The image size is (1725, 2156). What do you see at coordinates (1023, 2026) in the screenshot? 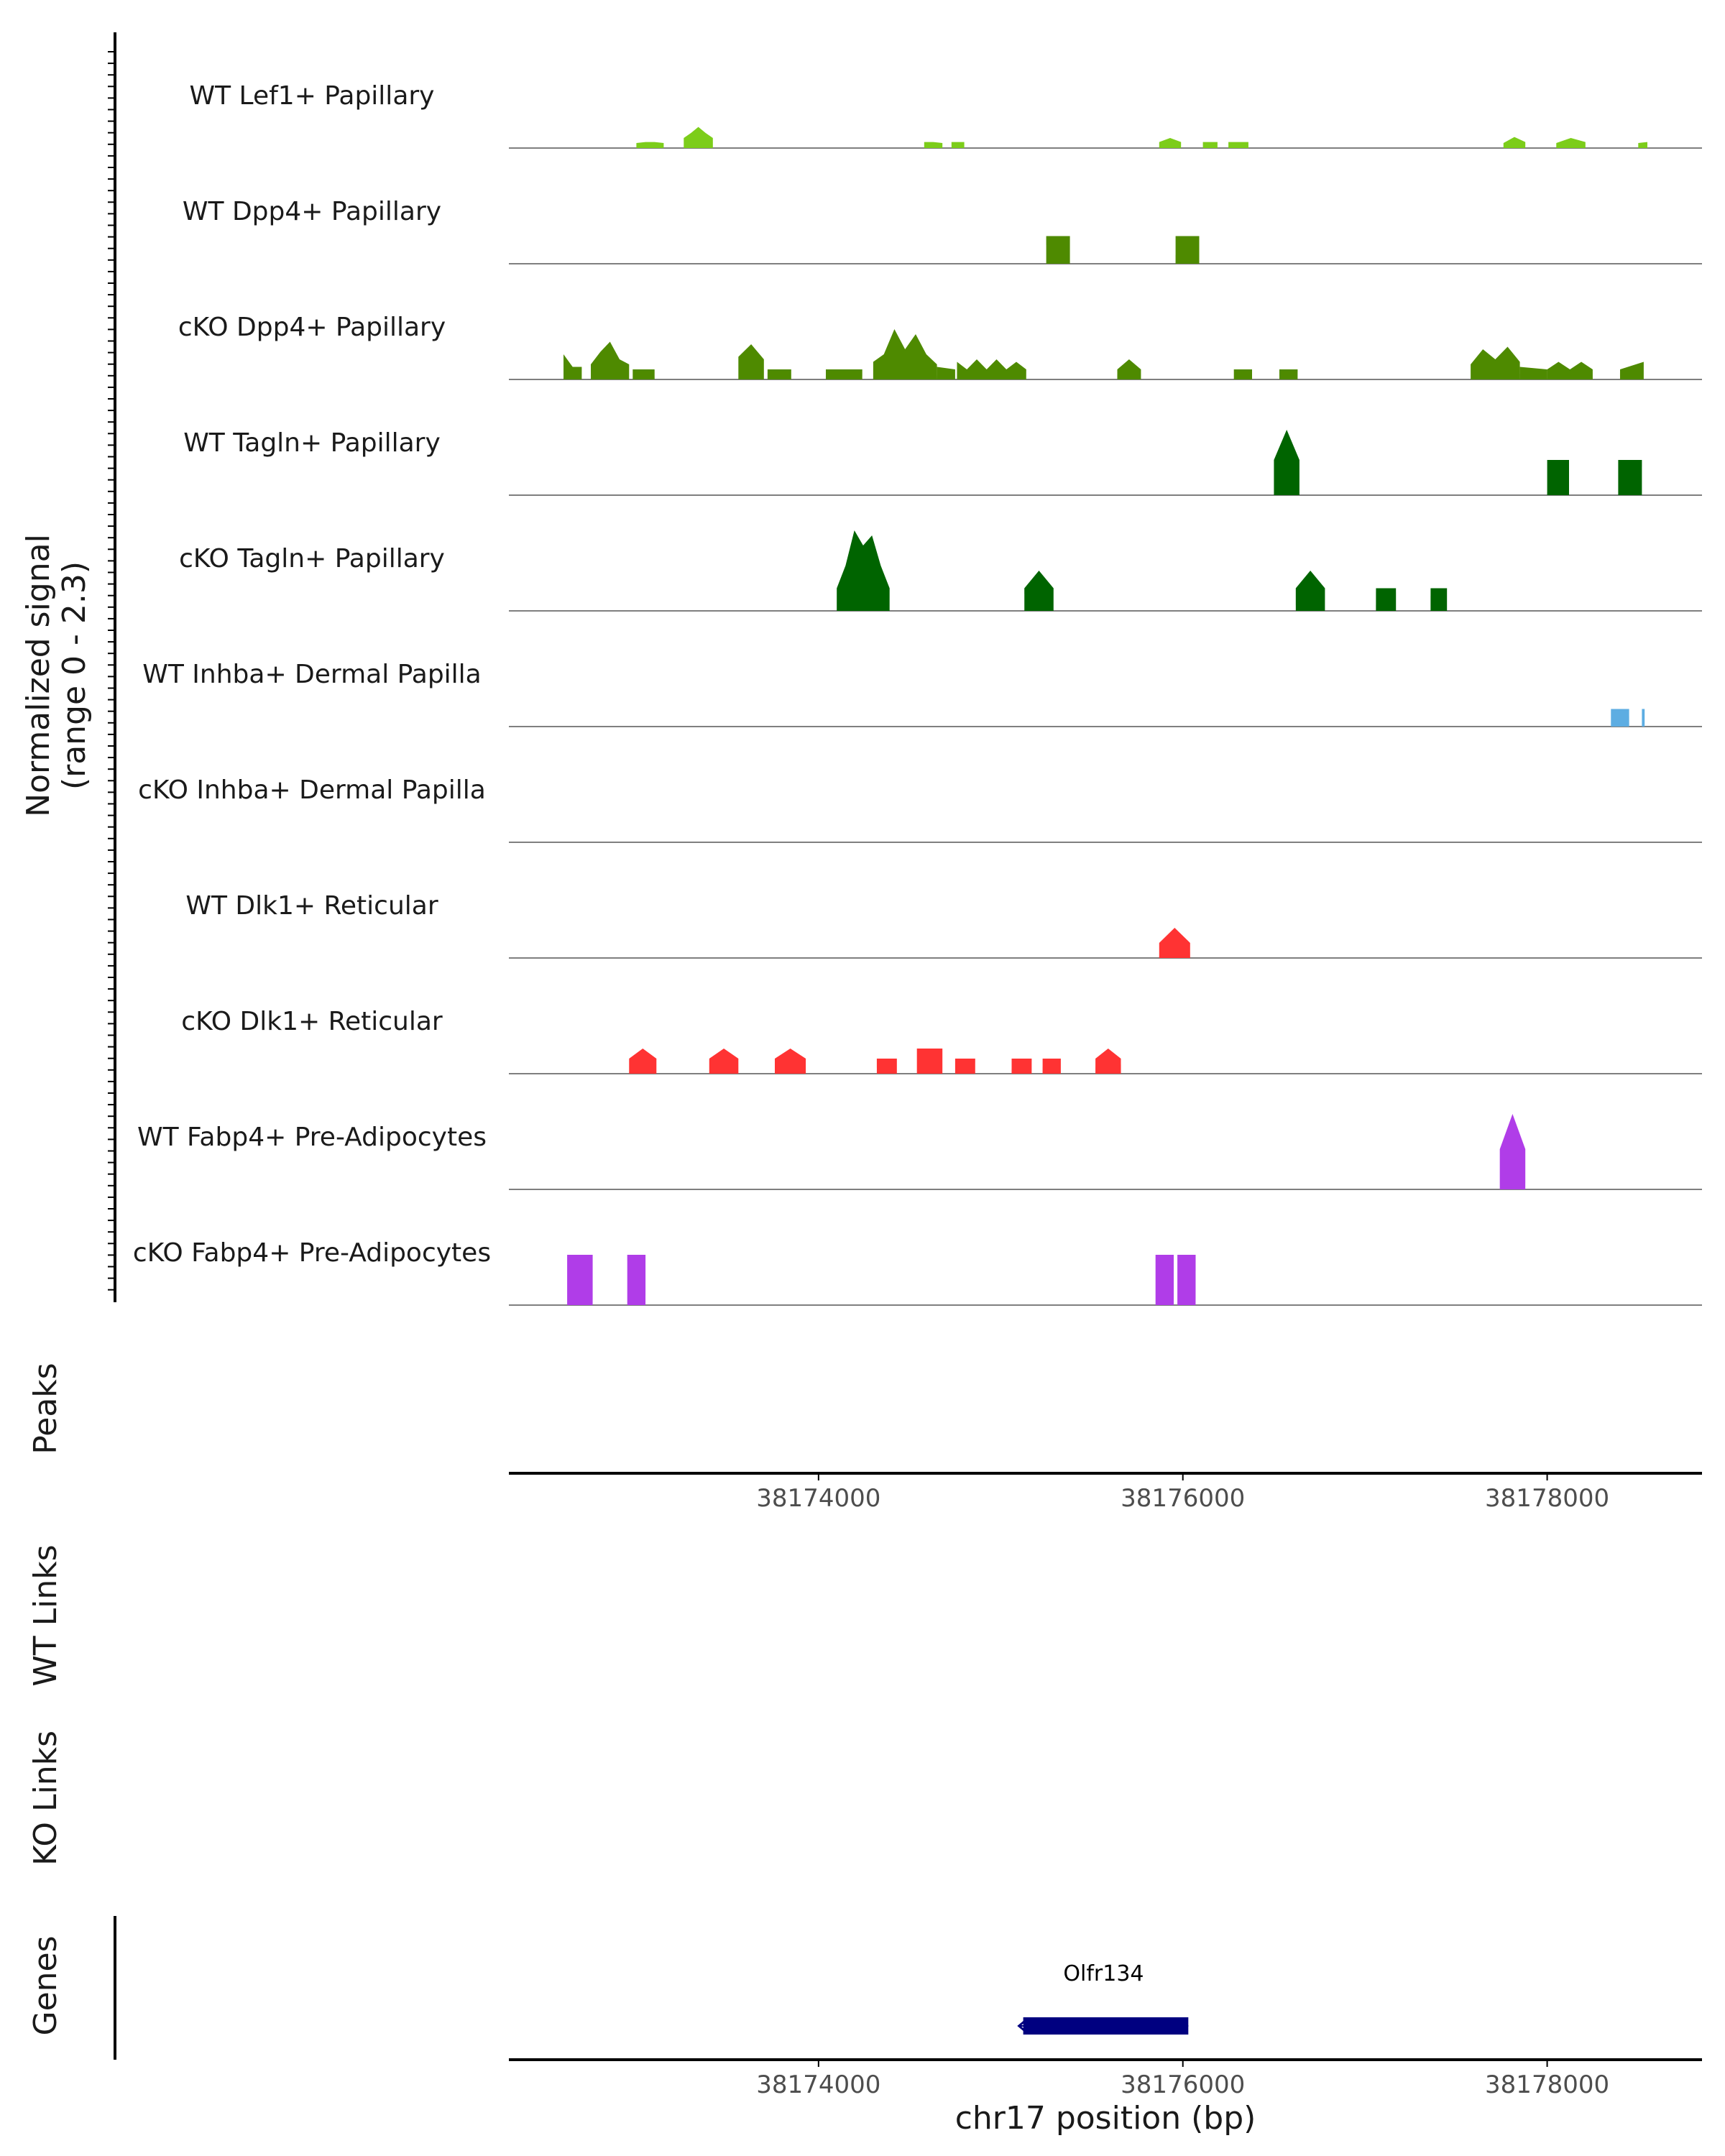
I see `strand-arrow` at bounding box center [1023, 2026].